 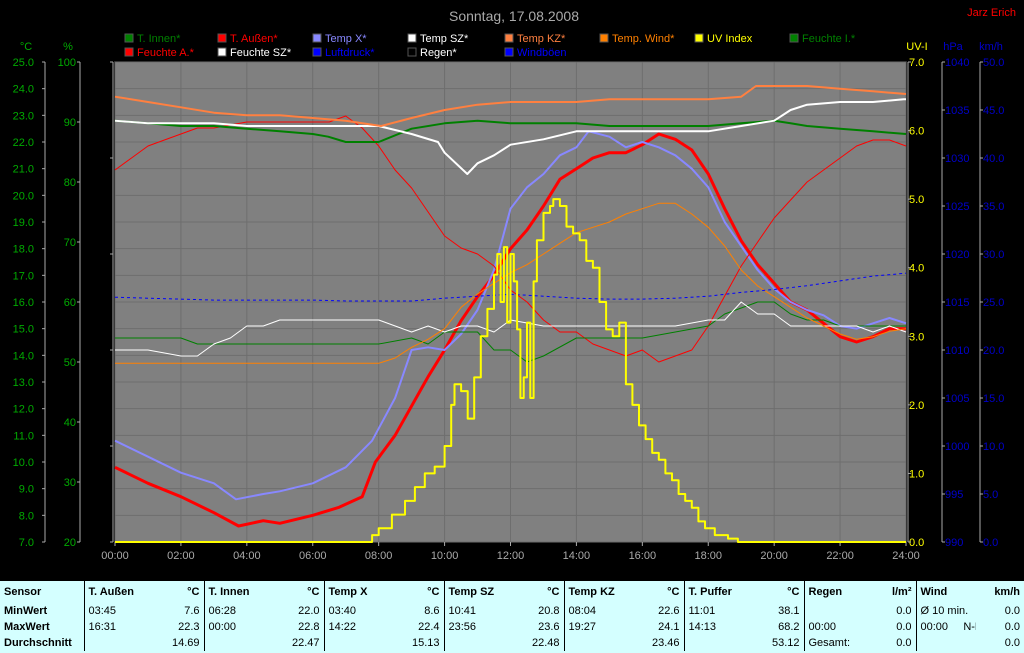 I want to click on stats-col-temp-x: Temp X, so click(x=359, y=592).